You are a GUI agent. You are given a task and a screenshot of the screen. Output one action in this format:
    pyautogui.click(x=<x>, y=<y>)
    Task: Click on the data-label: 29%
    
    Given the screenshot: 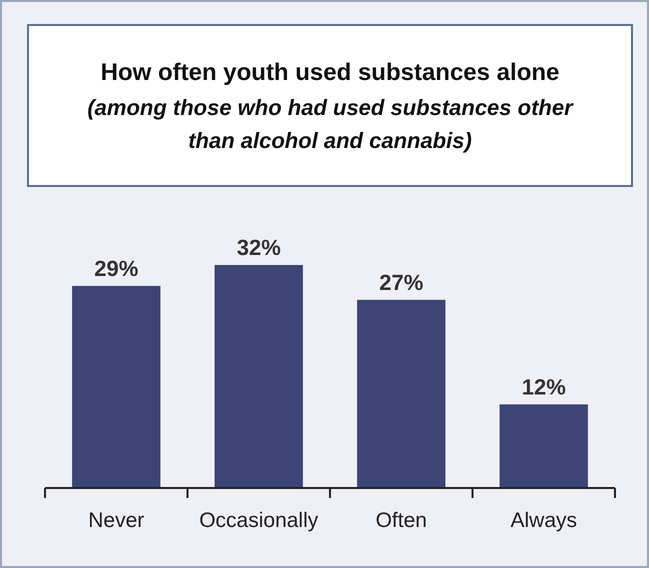 What is the action you would take?
    pyautogui.click(x=116, y=268)
    